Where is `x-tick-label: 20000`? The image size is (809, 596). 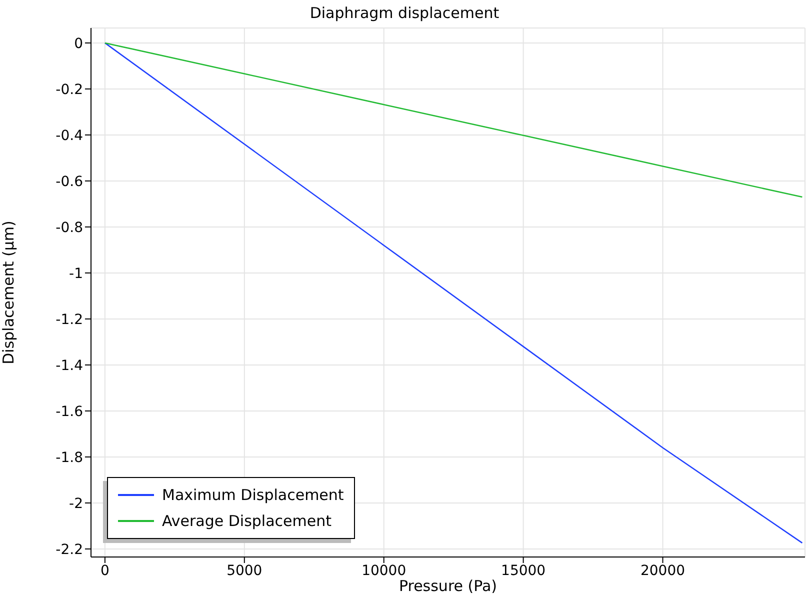 x-tick-label: 20000 is located at coordinates (663, 570).